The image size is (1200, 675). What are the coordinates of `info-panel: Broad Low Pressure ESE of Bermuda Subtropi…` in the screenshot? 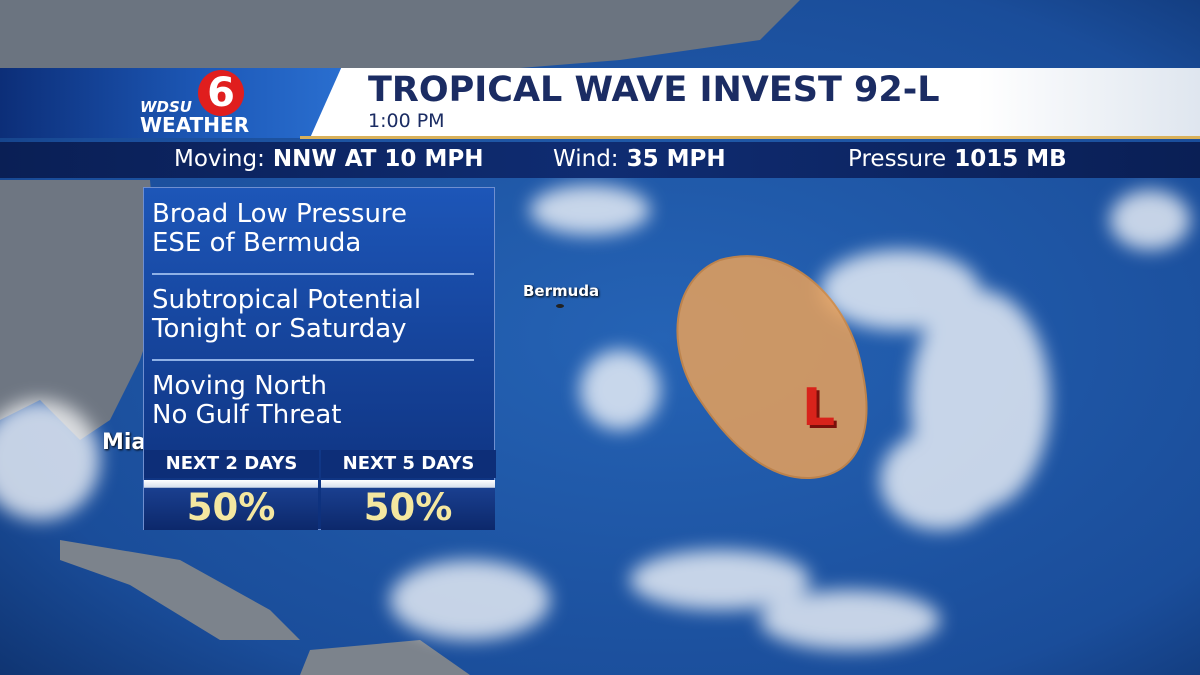 It's located at (319, 358).